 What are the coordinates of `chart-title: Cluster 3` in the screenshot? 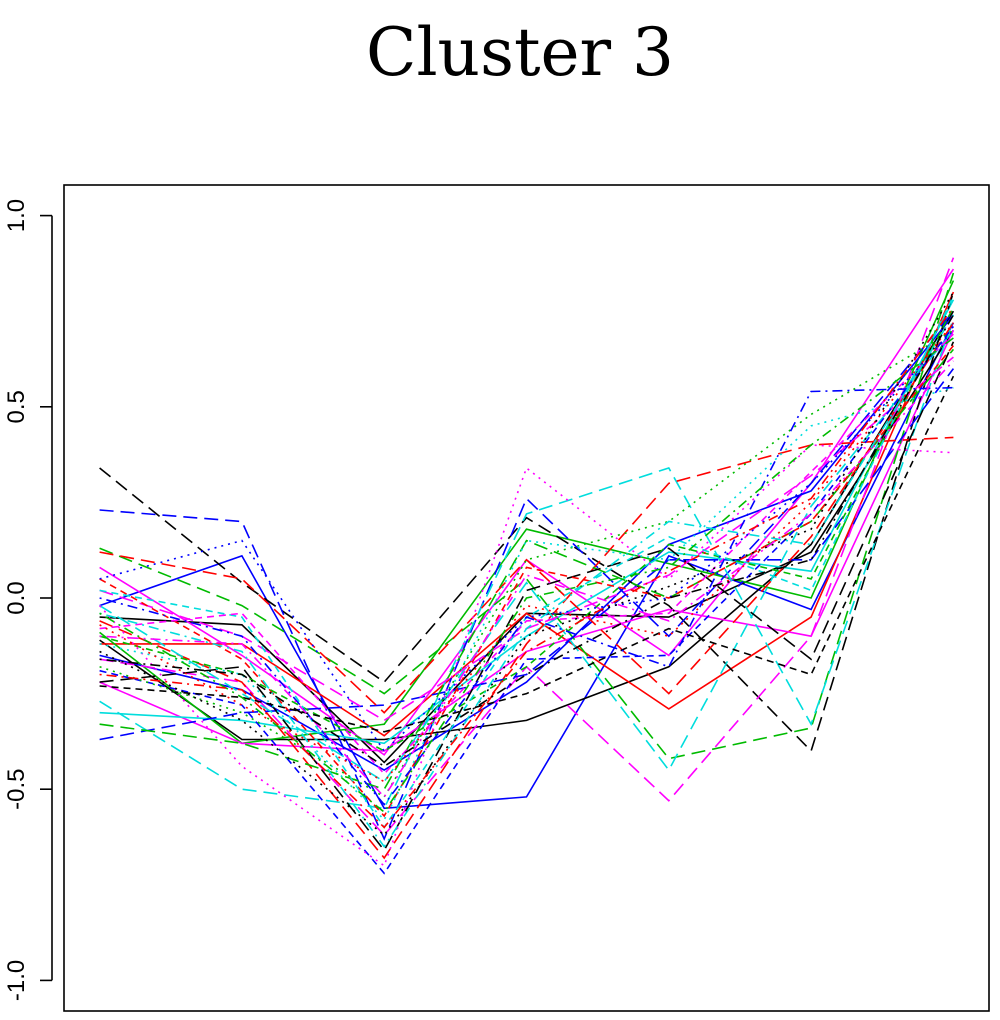 It's located at (520, 52).